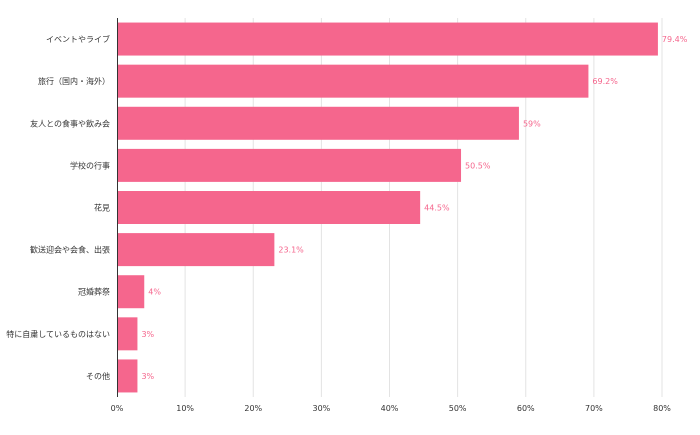 This screenshot has height=435, width=700. Describe the element at coordinates (437, 208) in the screenshot. I see `data-label: 44.5%` at that location.